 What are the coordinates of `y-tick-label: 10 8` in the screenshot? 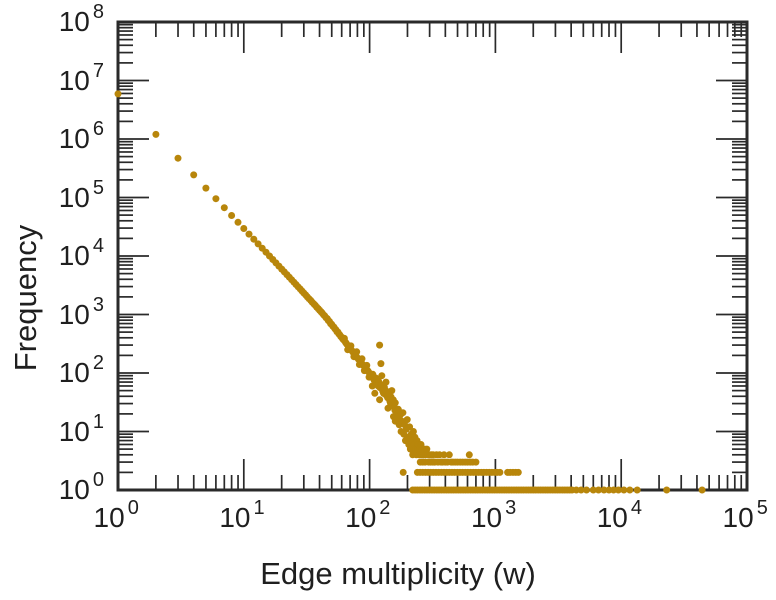 It's located at (81, 19).